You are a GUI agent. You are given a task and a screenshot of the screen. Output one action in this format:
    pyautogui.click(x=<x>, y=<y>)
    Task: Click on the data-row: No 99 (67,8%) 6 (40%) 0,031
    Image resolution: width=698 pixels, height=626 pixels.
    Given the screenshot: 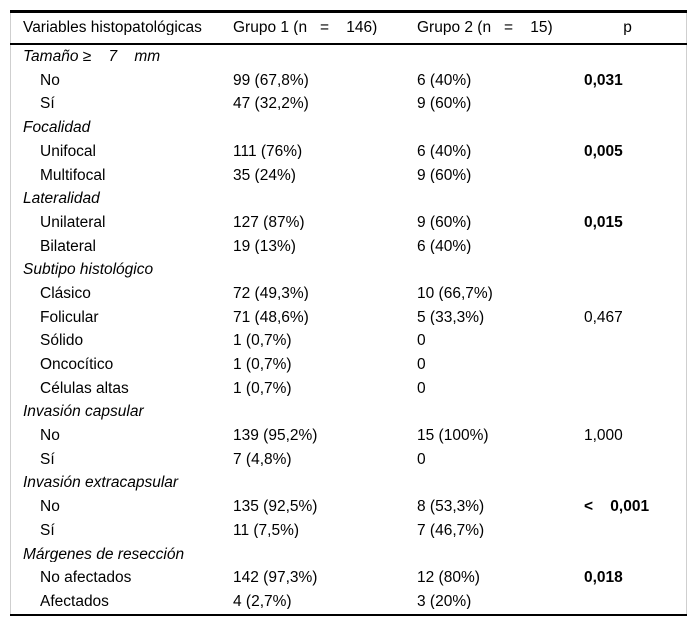 What is the action you would take?
    pyautogui.click(x=348, y=81)
    